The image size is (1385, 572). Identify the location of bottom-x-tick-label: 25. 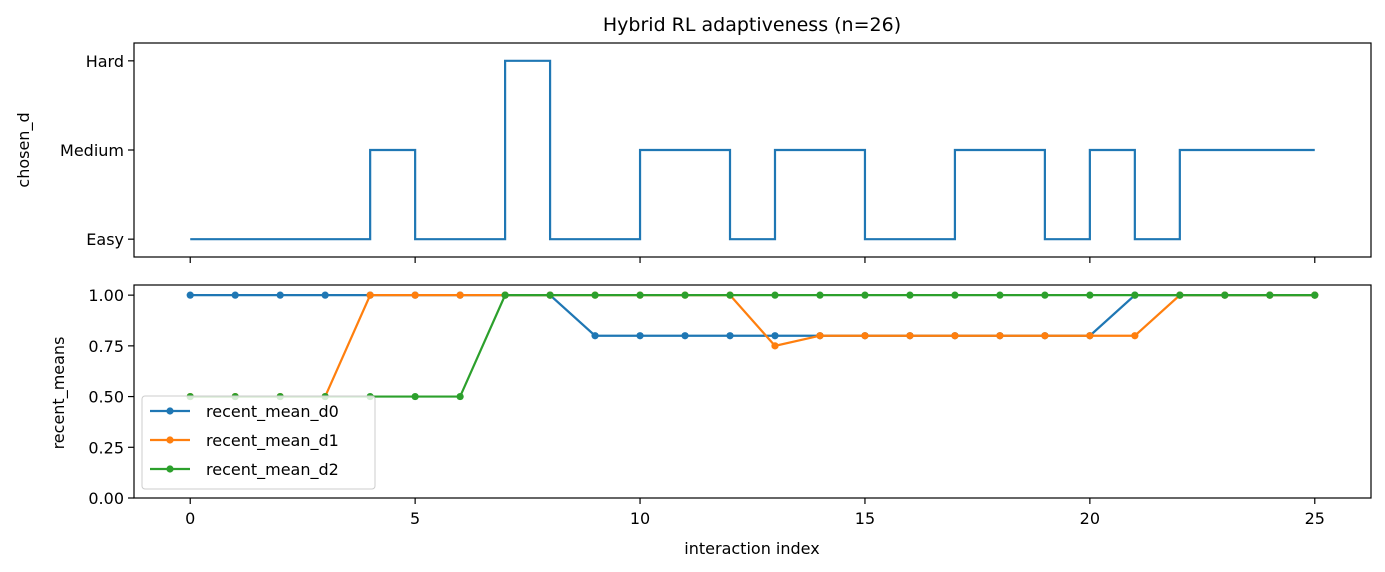
(1315, 518).